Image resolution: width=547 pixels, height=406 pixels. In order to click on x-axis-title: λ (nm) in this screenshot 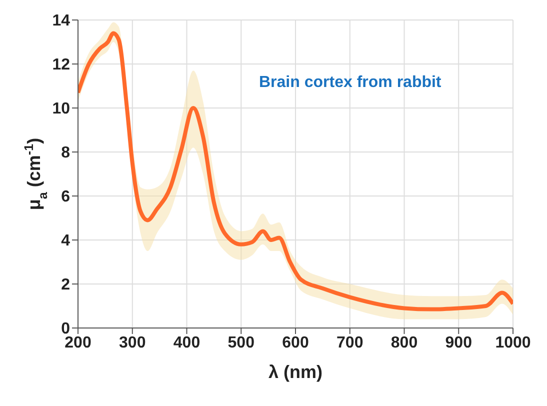, I will do `click(295, 372)`.